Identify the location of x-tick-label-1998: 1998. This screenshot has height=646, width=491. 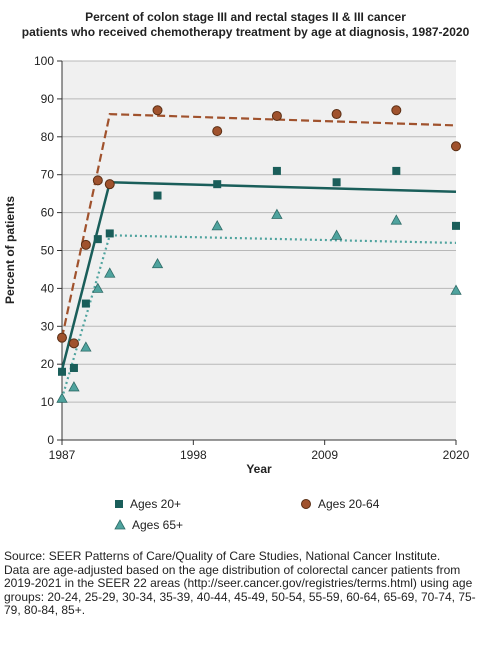
(193, 455).